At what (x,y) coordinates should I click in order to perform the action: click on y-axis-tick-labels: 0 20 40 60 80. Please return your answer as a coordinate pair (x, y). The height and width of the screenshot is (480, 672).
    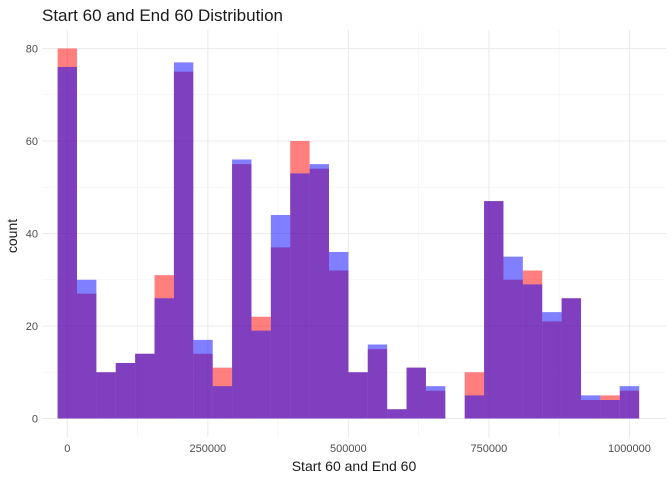
    Looking at the image, I should click on (32, 235).